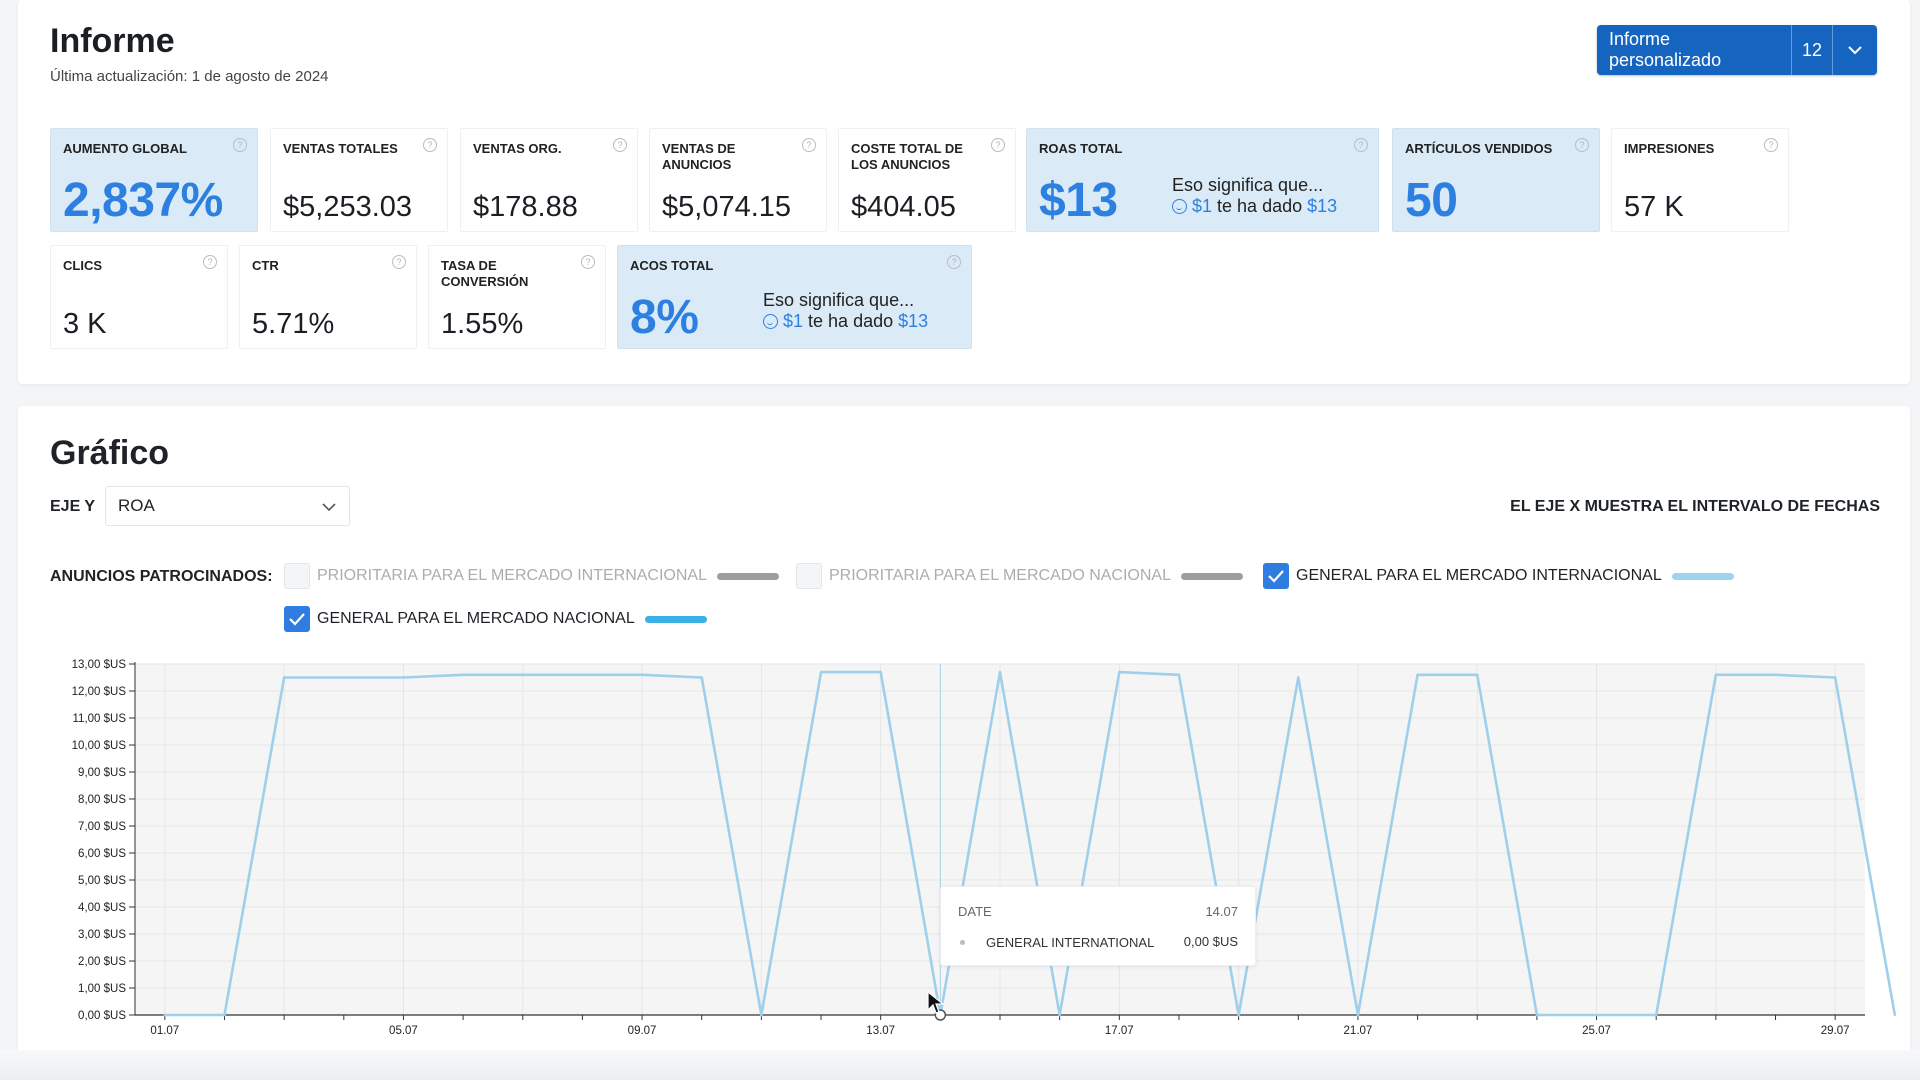  What do you see at coordinates (348, 207) in the screenshot?
I see `metric-value: $5,253.03` at bounding box center [348, 207].